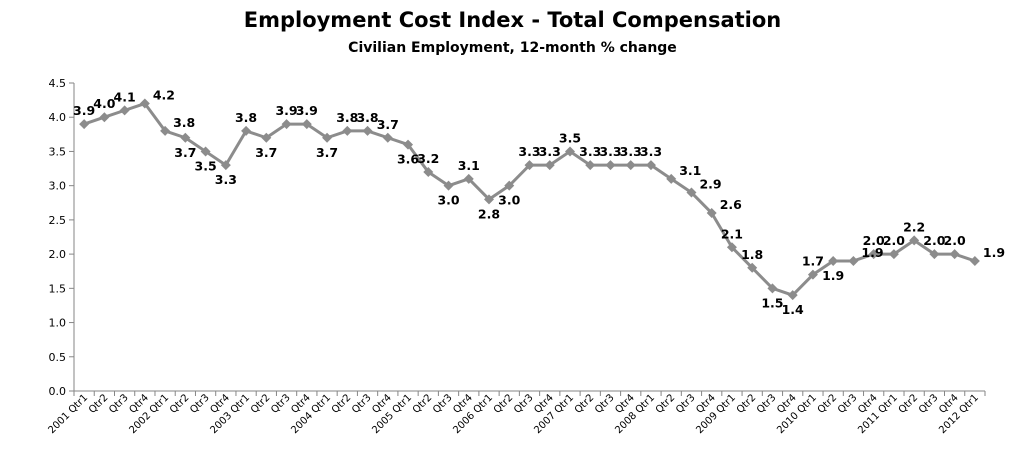 The image size is (1025, 463). I want to click on data-label: 2.8, so click(489, 213).